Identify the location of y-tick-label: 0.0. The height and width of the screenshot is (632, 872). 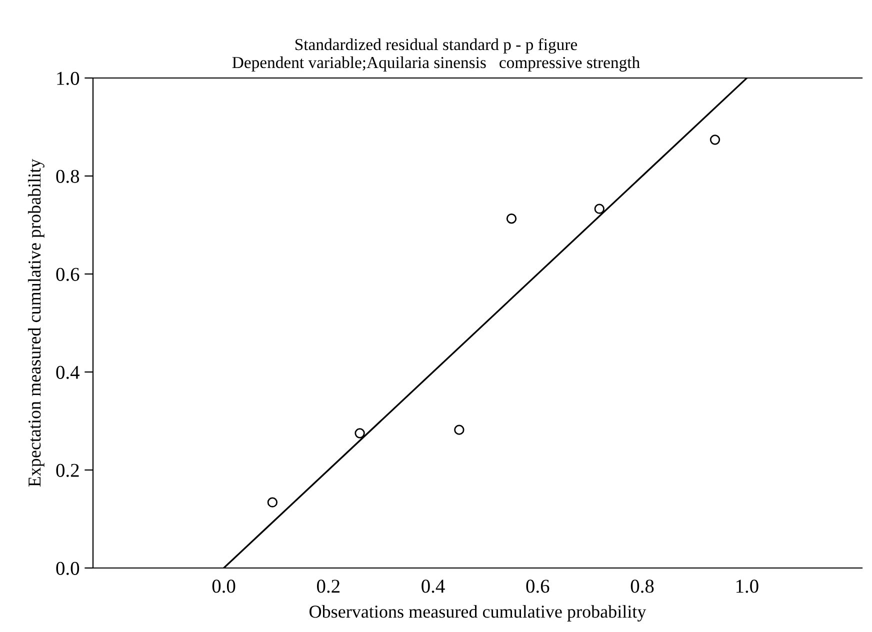
(68, 569).